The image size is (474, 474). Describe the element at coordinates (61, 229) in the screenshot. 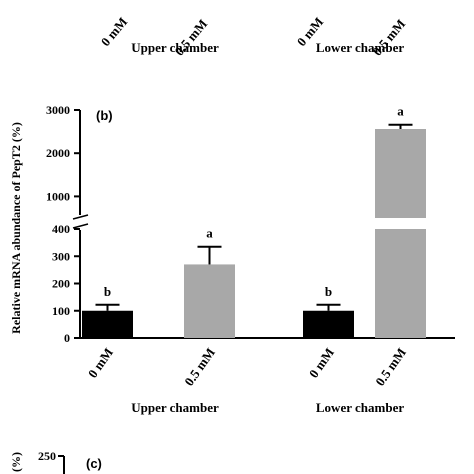

I see `y-tick-label: 400` at that location.